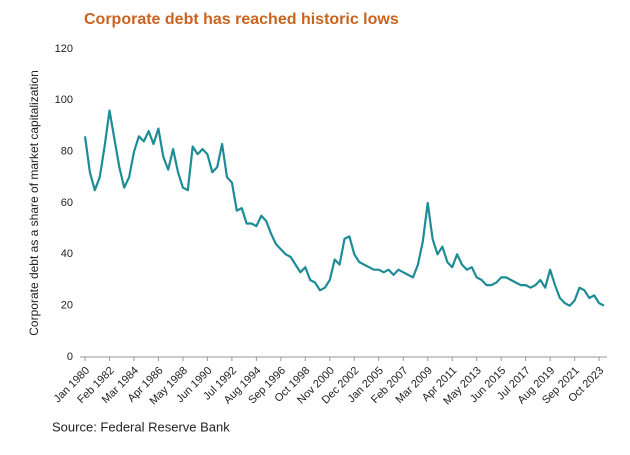  Describe the element at coordinates (67, 152) in the screenshot. I see `y-tick-label: 80` at that location.